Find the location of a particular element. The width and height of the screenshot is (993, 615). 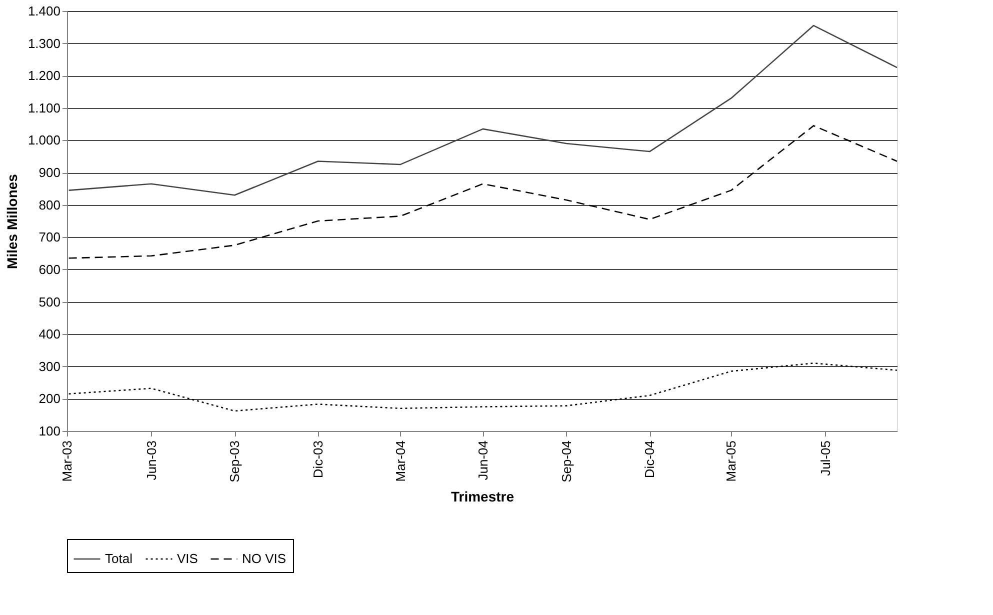

x-tick-label: Sep-04 is located at coordinates (566, 461).